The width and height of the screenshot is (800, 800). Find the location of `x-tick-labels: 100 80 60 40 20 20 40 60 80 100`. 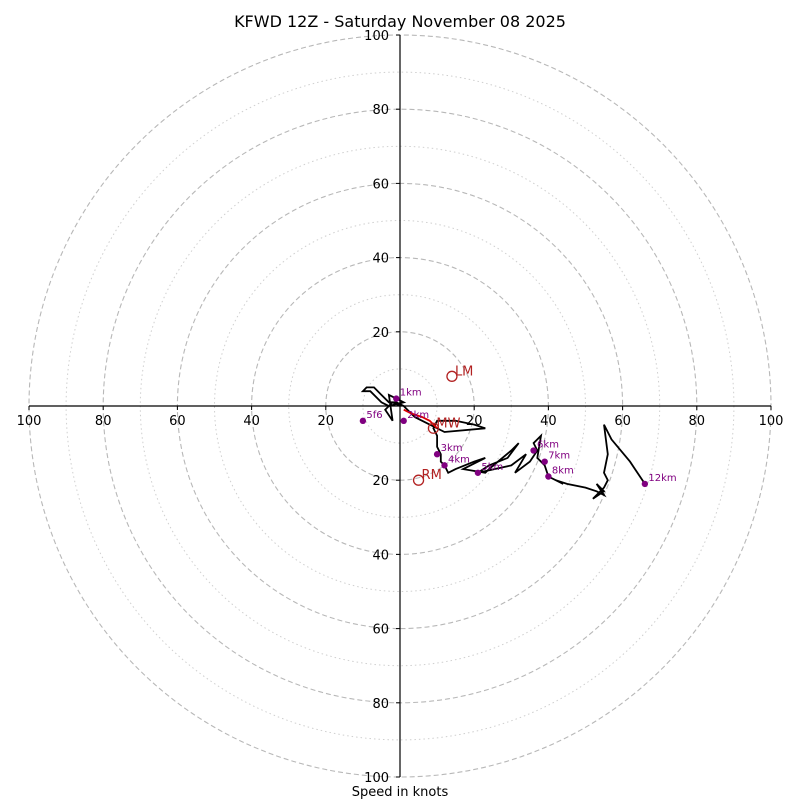

x-tick-labels: 100 80 60 40 20 20 40 60 80 100 is located at coordinates (400, 417).